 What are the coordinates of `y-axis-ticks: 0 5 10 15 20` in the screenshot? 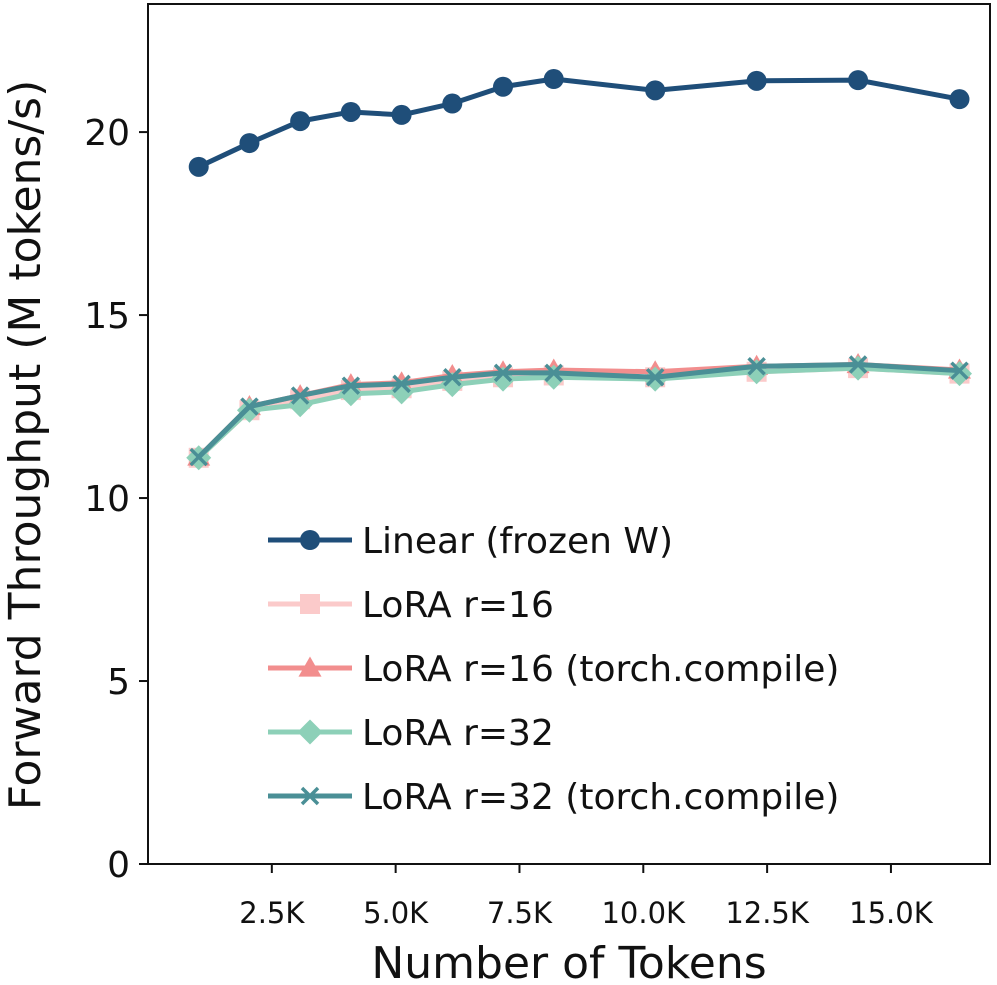 It's located at (116, 499).